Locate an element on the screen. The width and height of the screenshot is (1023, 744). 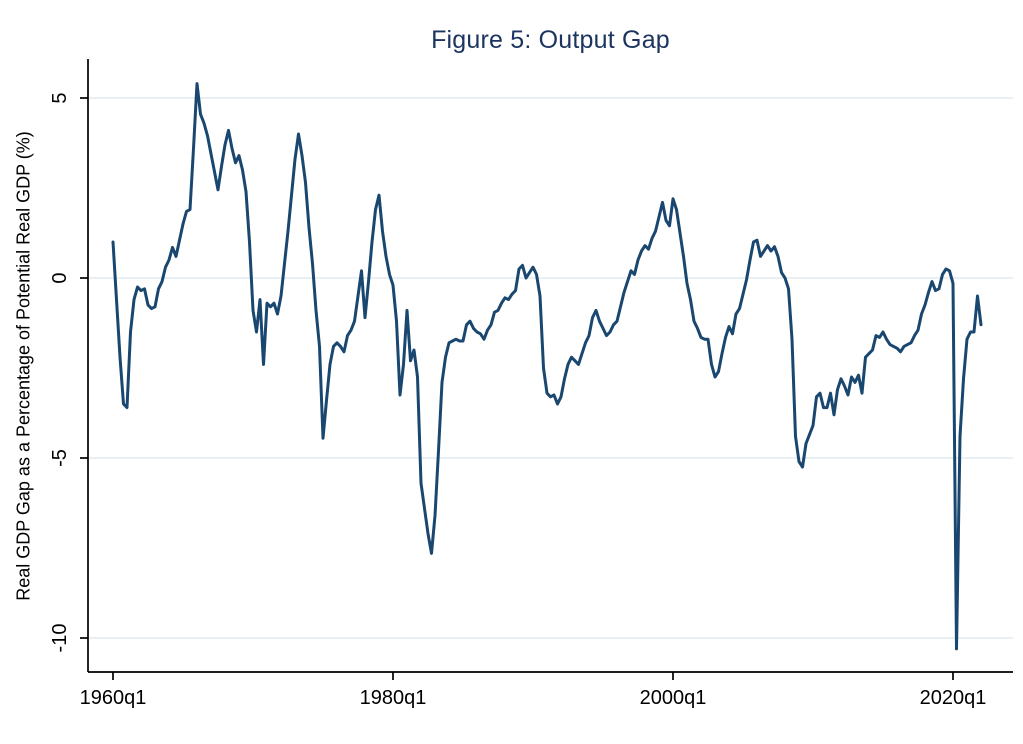
y-tick-label: -10 is located at coordinates (60, 638).